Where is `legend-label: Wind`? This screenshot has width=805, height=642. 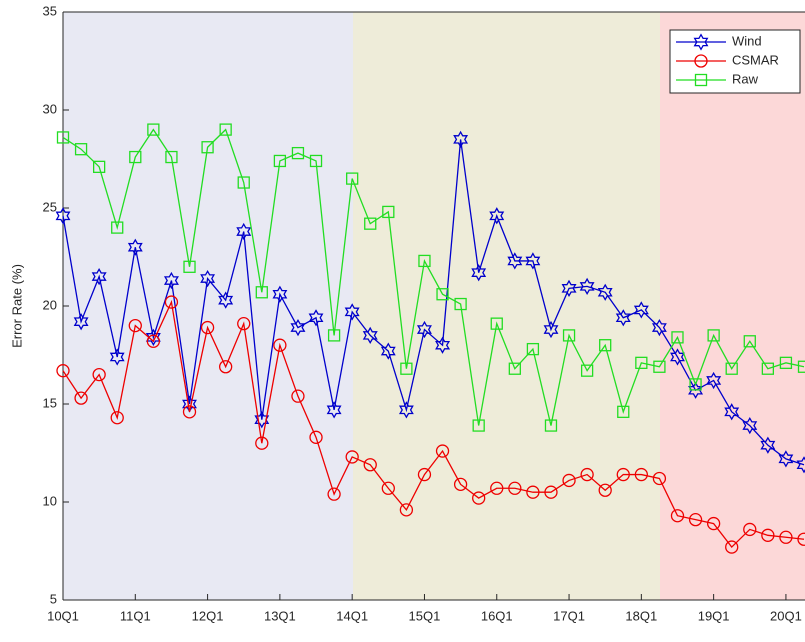
legend-label: Wind is located at coordinates (747, 40).